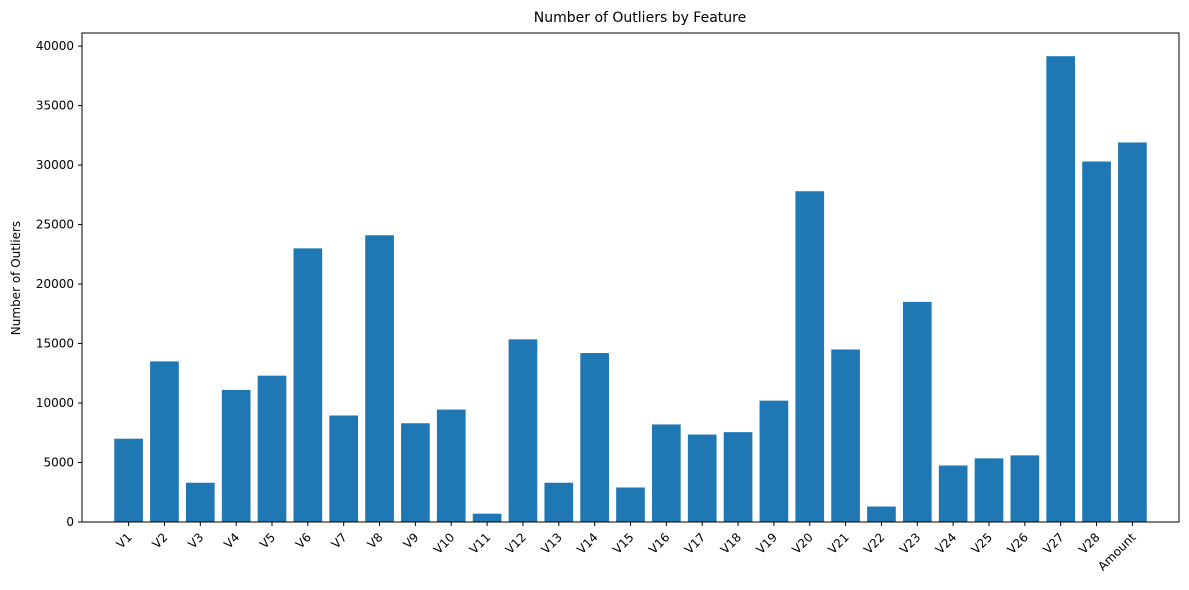  Describe the element at coordinates (55, 165) in the screenshot. I see `y-tick-label: 30000` at that location.